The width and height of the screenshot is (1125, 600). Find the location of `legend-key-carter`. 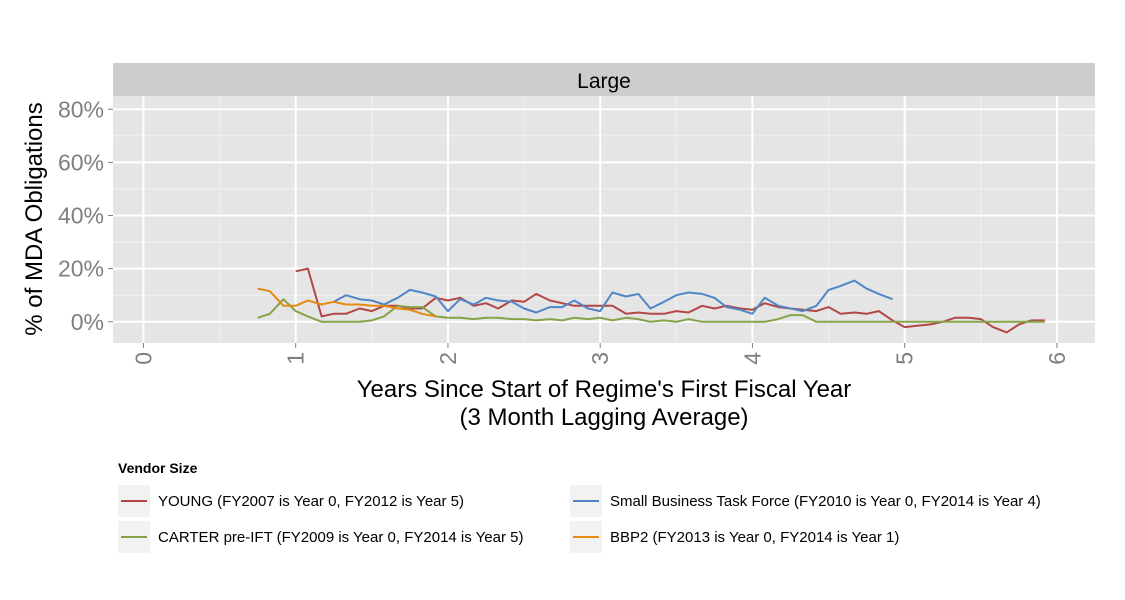

legend-key-carter is located at coordinates (134, 537).